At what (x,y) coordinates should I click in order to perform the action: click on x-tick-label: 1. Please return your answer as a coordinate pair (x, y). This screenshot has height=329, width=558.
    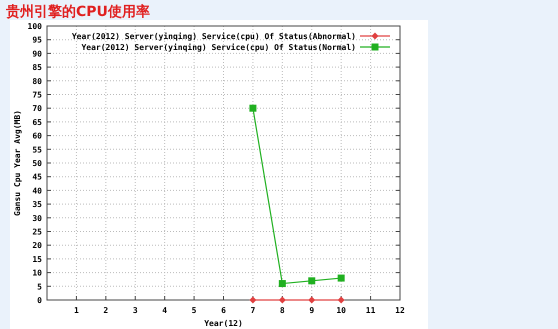
    Looking at the image, I should click on (77, 310).